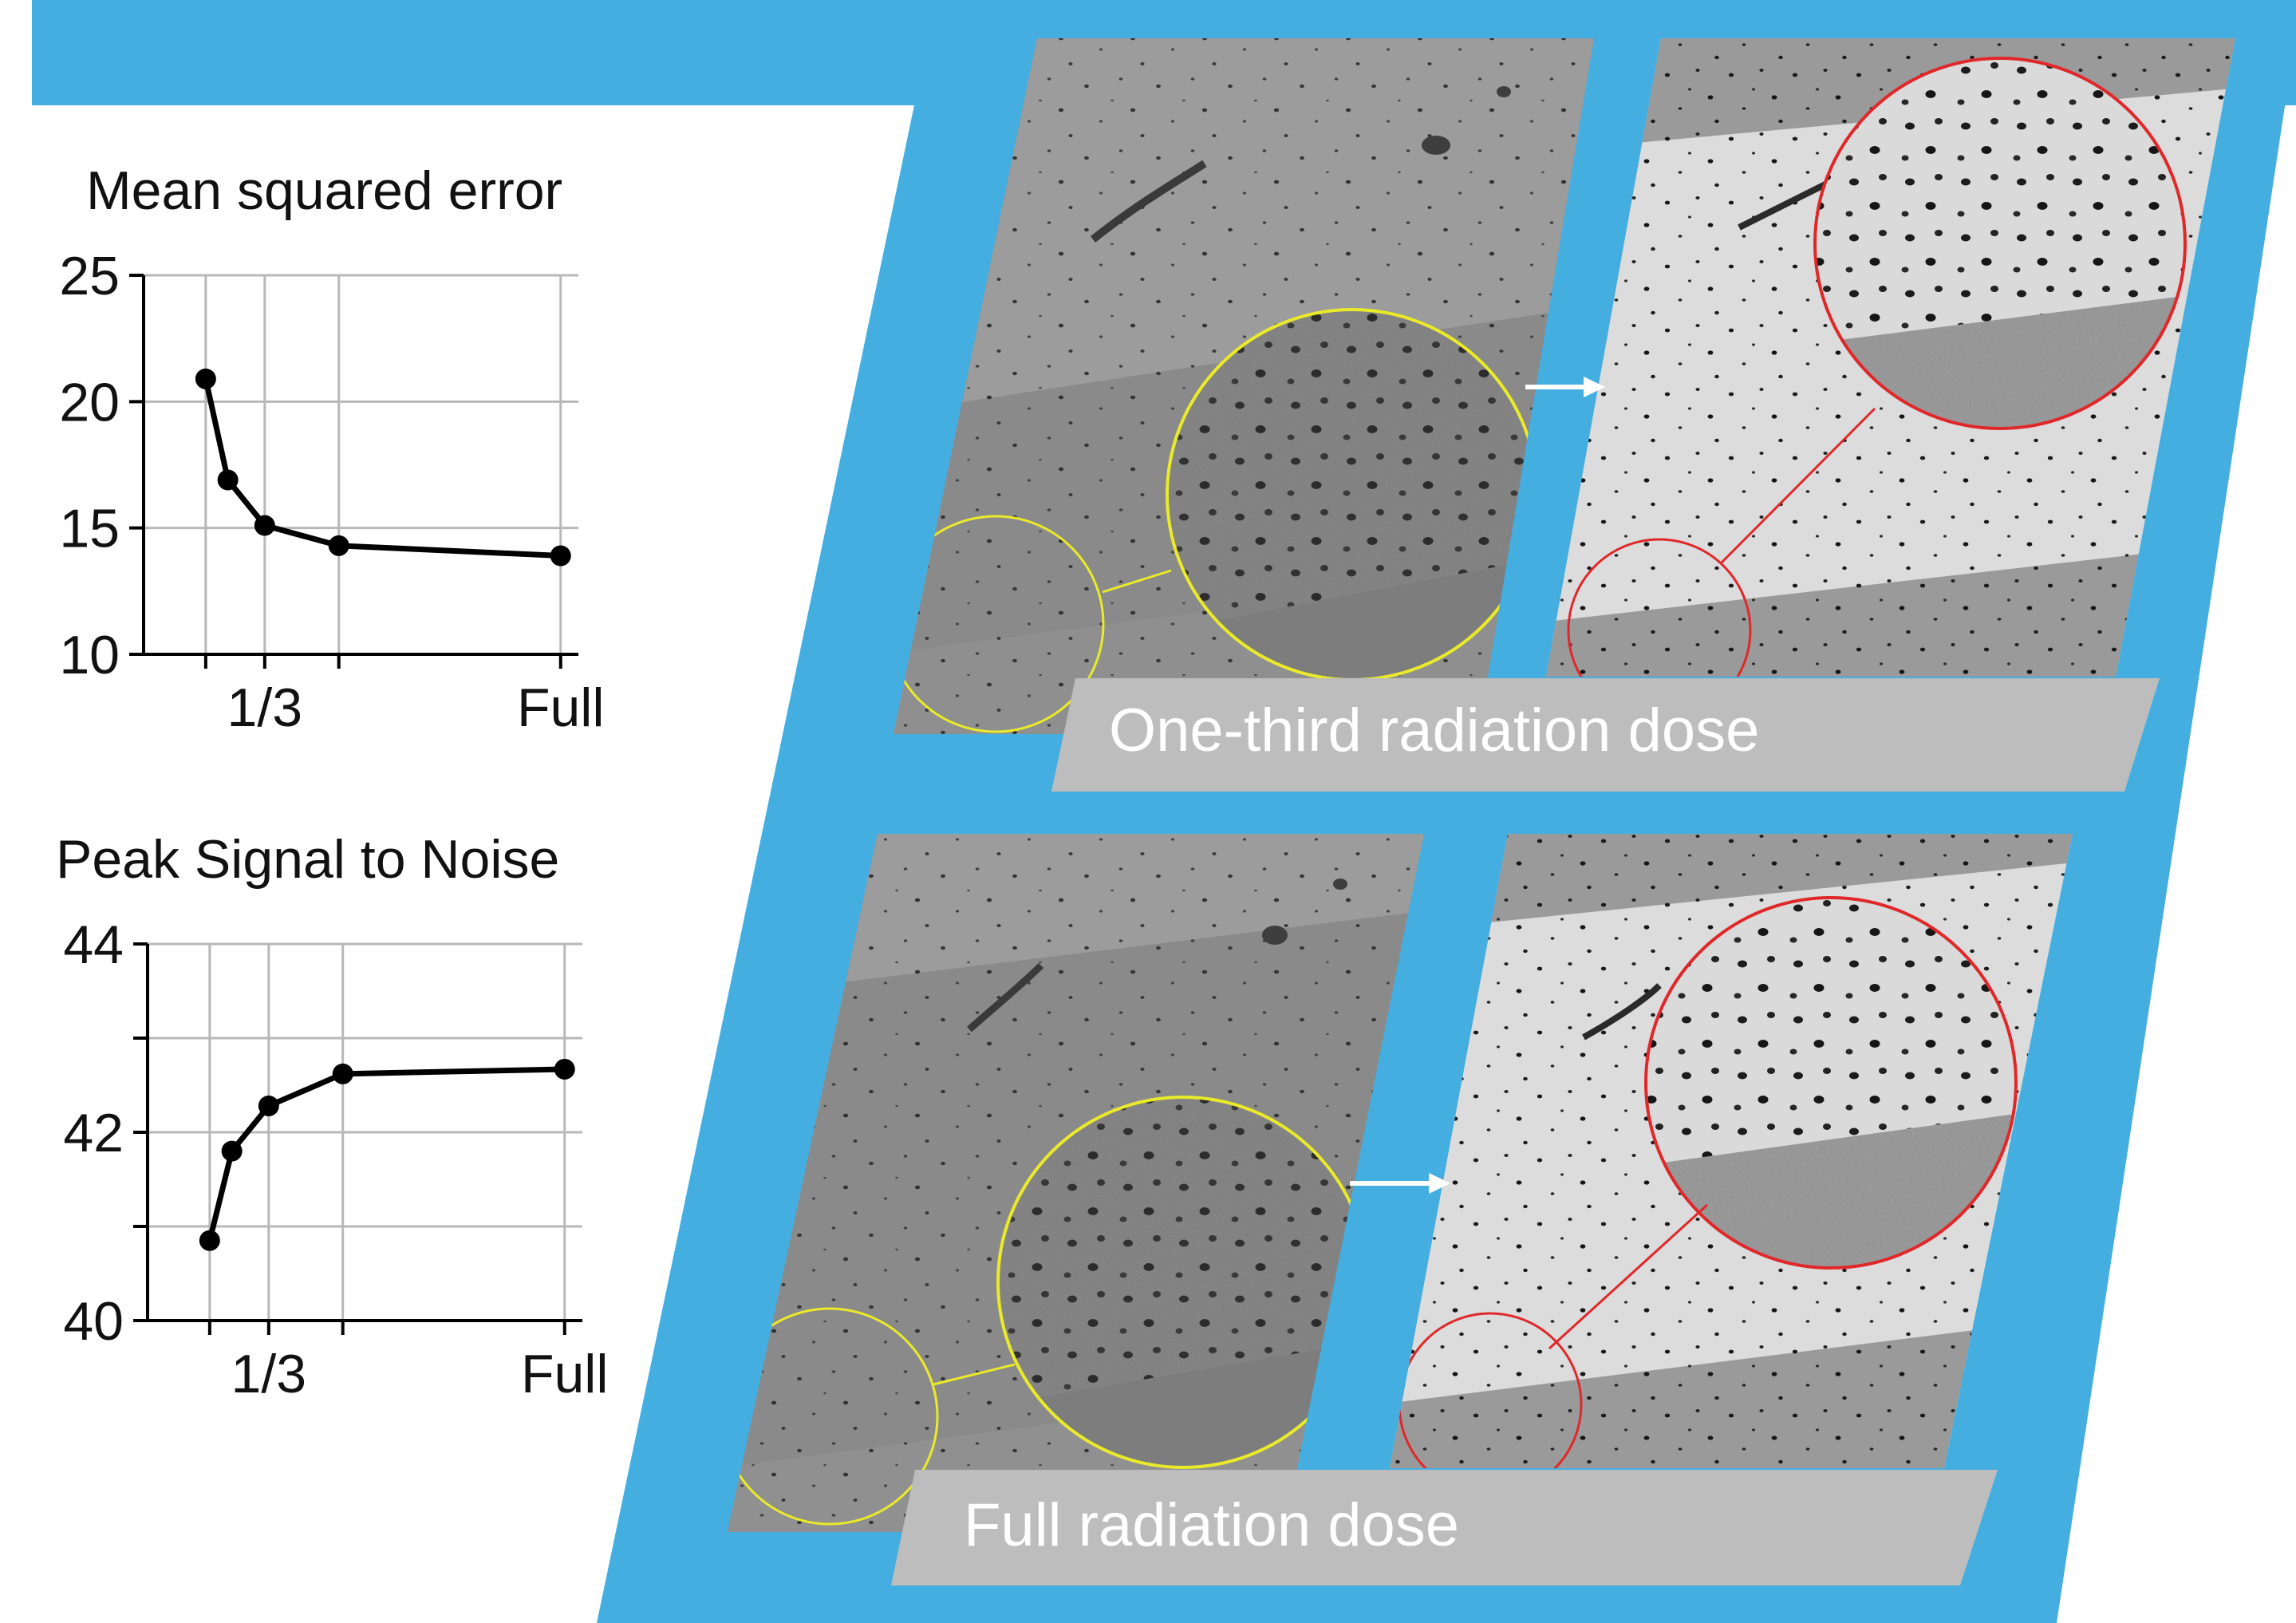 Image resolution: width=2296 pixels, height=1623 pixels. Describe the element at coordinates (93, 944) in the screenshot. I see `y-tick-label: 44` at that location.